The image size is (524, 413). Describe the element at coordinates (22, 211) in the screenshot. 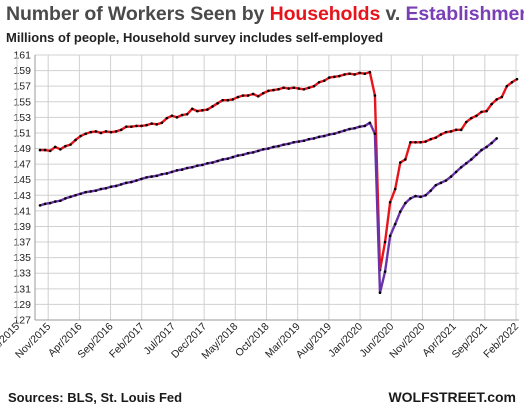

I see `y-tick-label: 141` at that location.